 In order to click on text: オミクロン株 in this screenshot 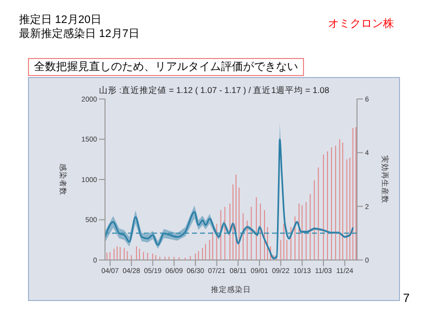, I will do `click(361, 24)`.